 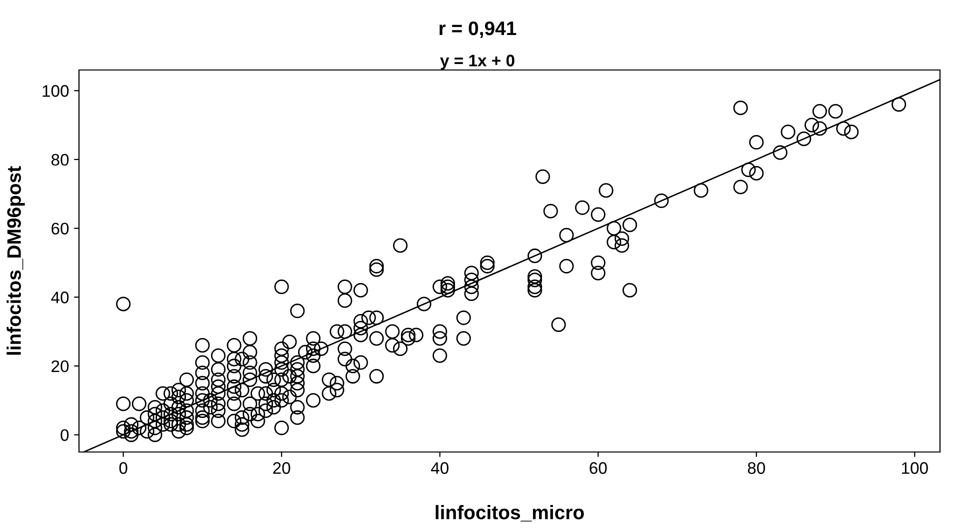 I want to click on x-tick-label: 60, so click(x=598, y=468).